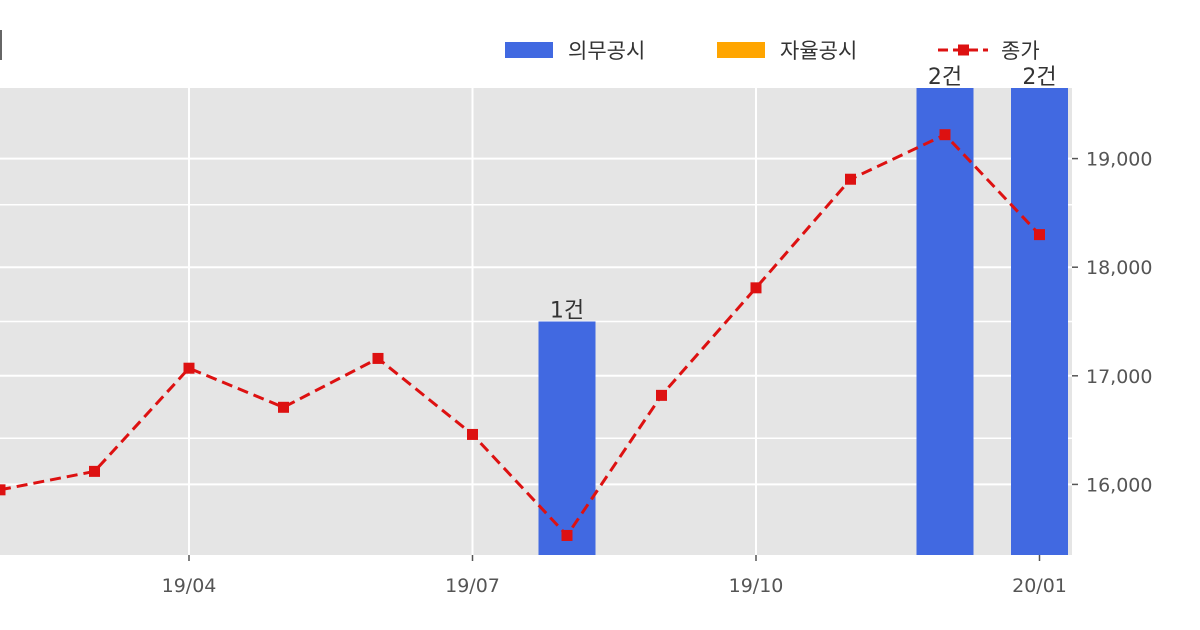 The width and height of the screenshot is (1200, 630). What do you see at coordinates (772, 51) in the screenshot?
I see `legend: 의무공시 자율공시 종가` at bounding box center [772, 51].